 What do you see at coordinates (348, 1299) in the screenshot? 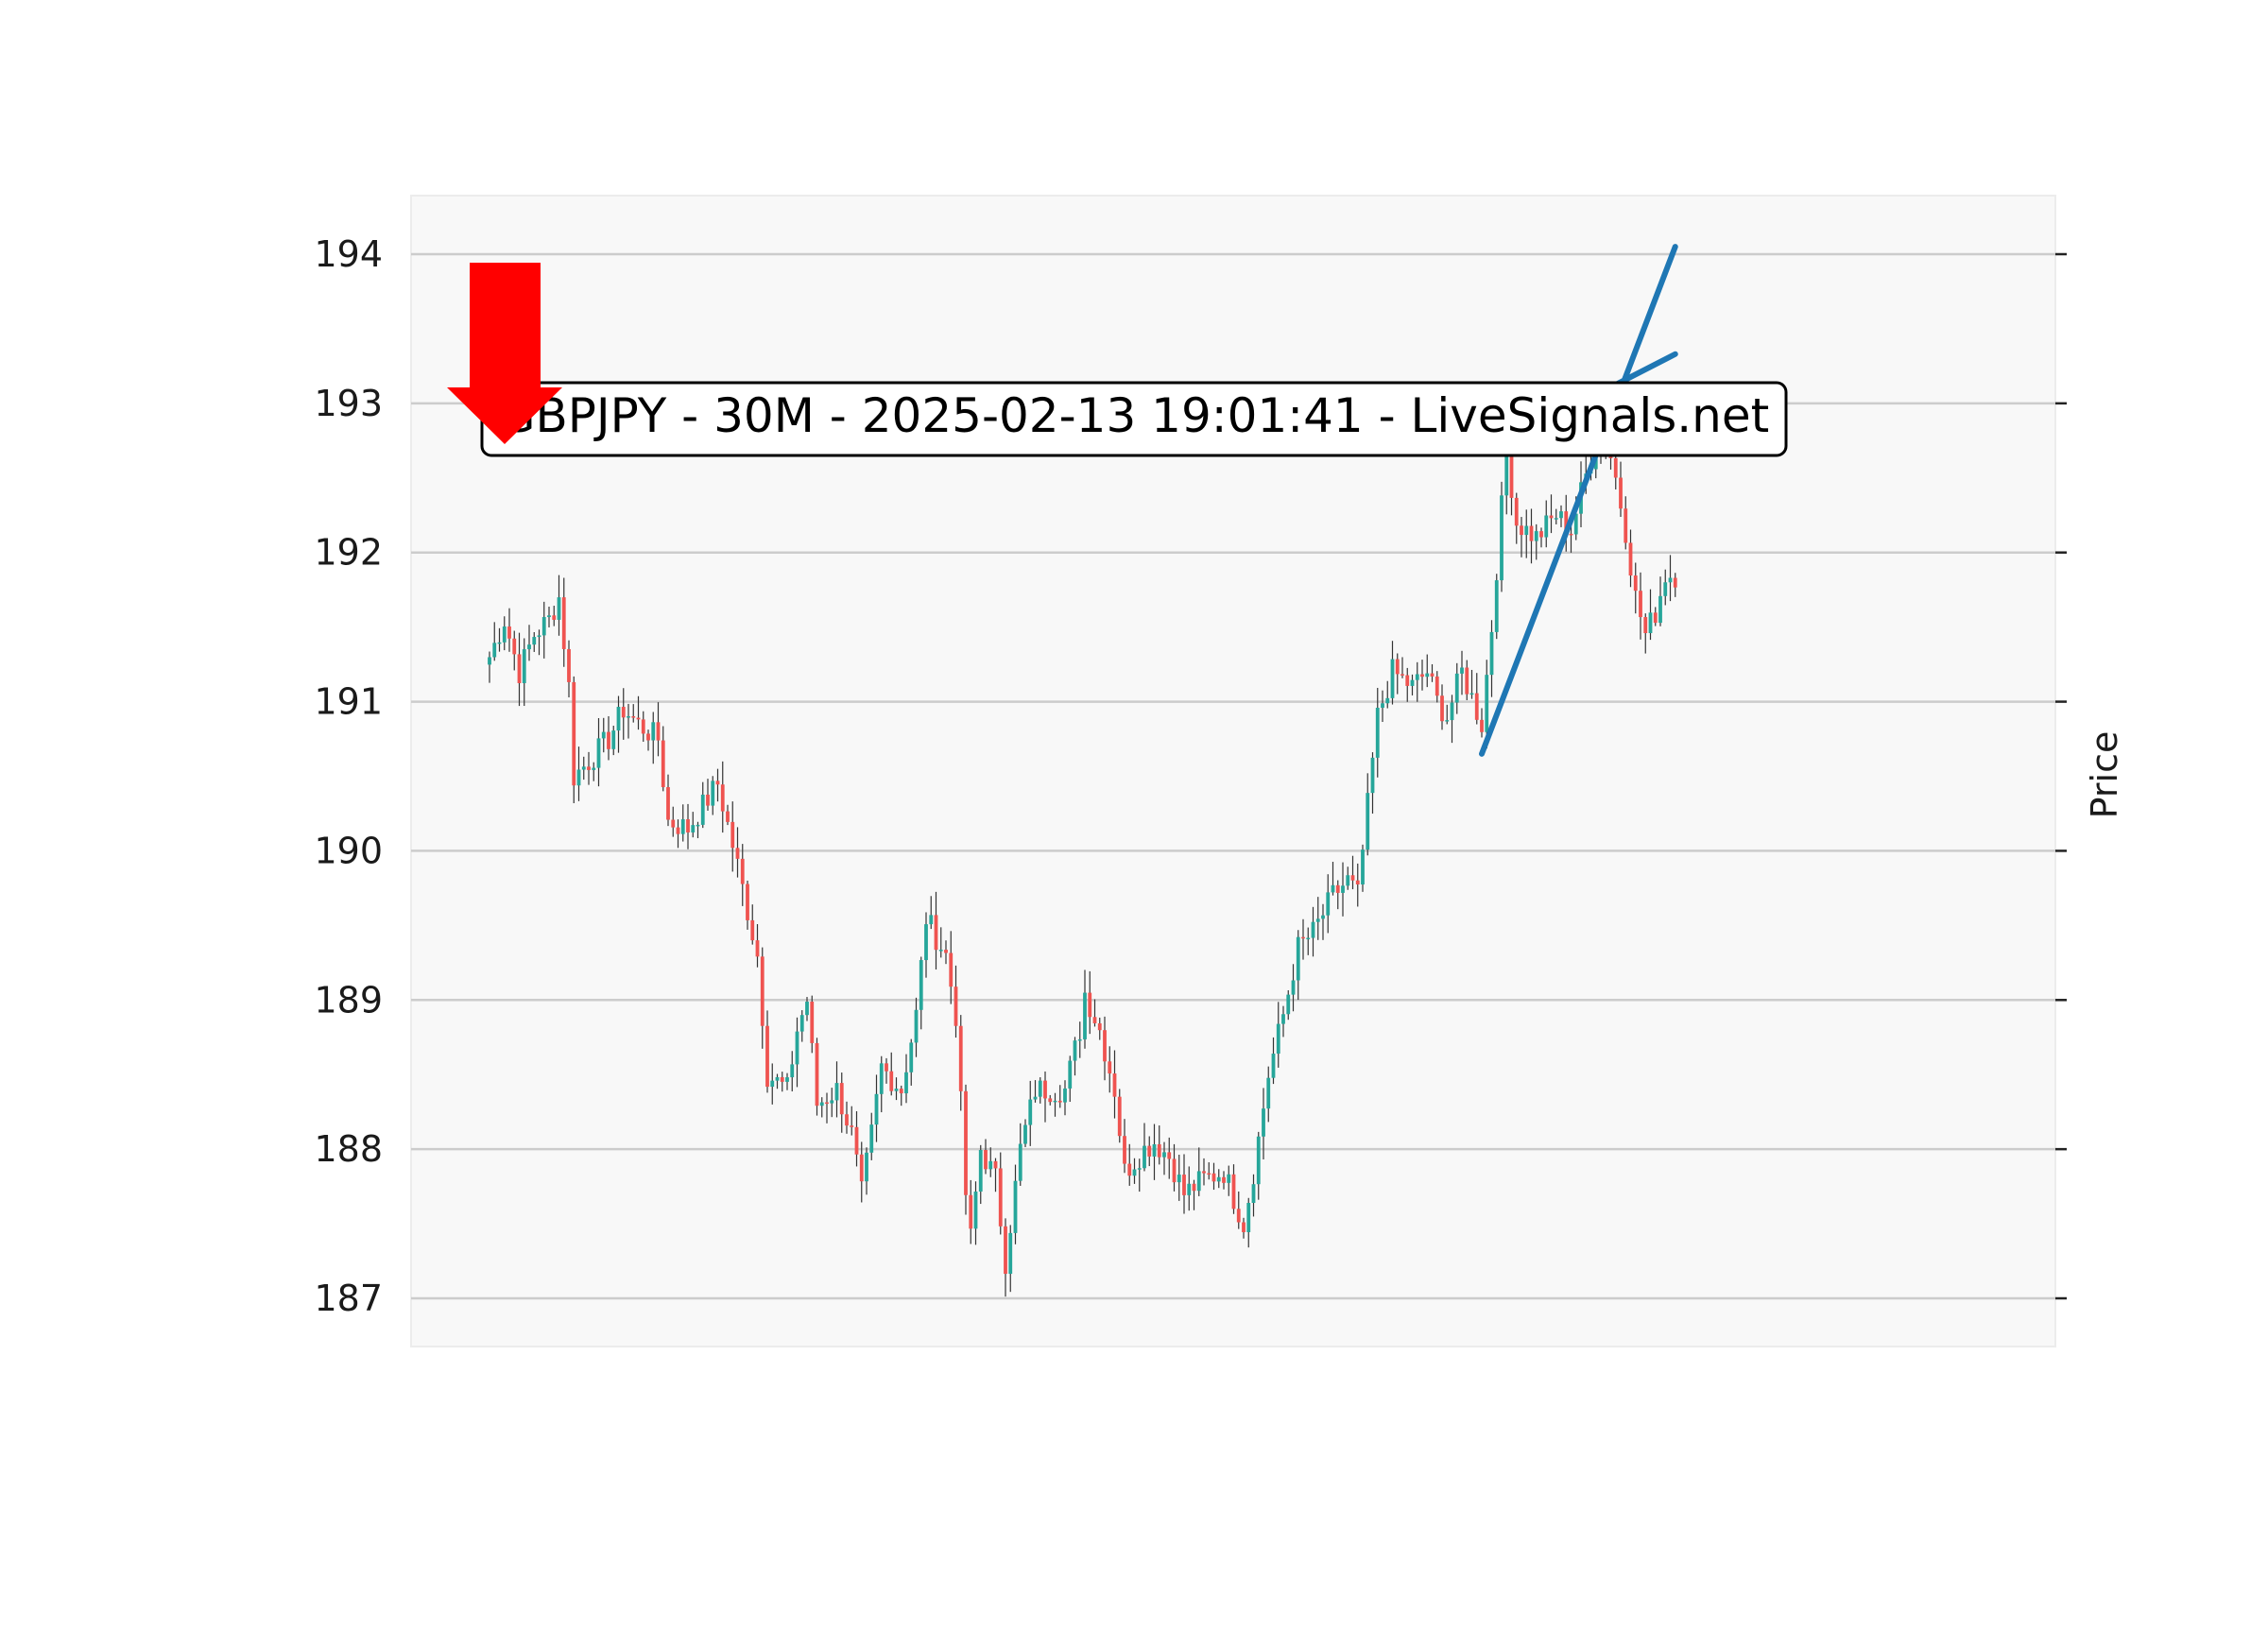
I see `y-tick-label: 187` at bounding box center [348, 1299].